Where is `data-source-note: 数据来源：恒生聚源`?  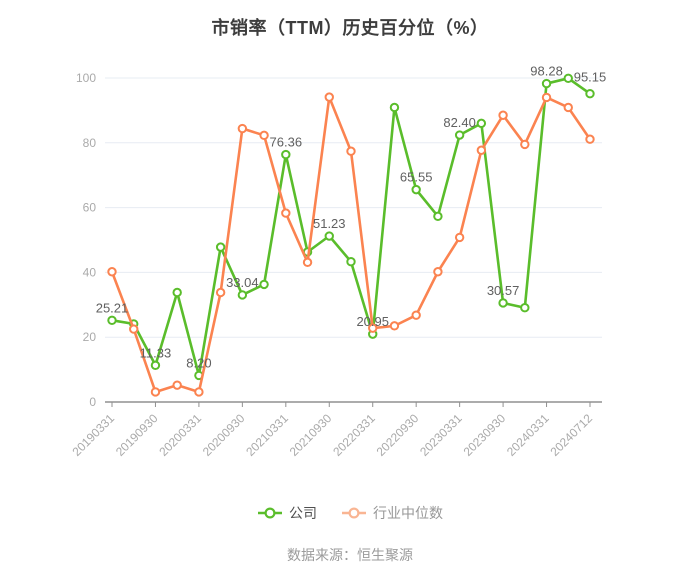
data-source-note: 数据来源：恒生聚源 is located at coordinates (350, 555).